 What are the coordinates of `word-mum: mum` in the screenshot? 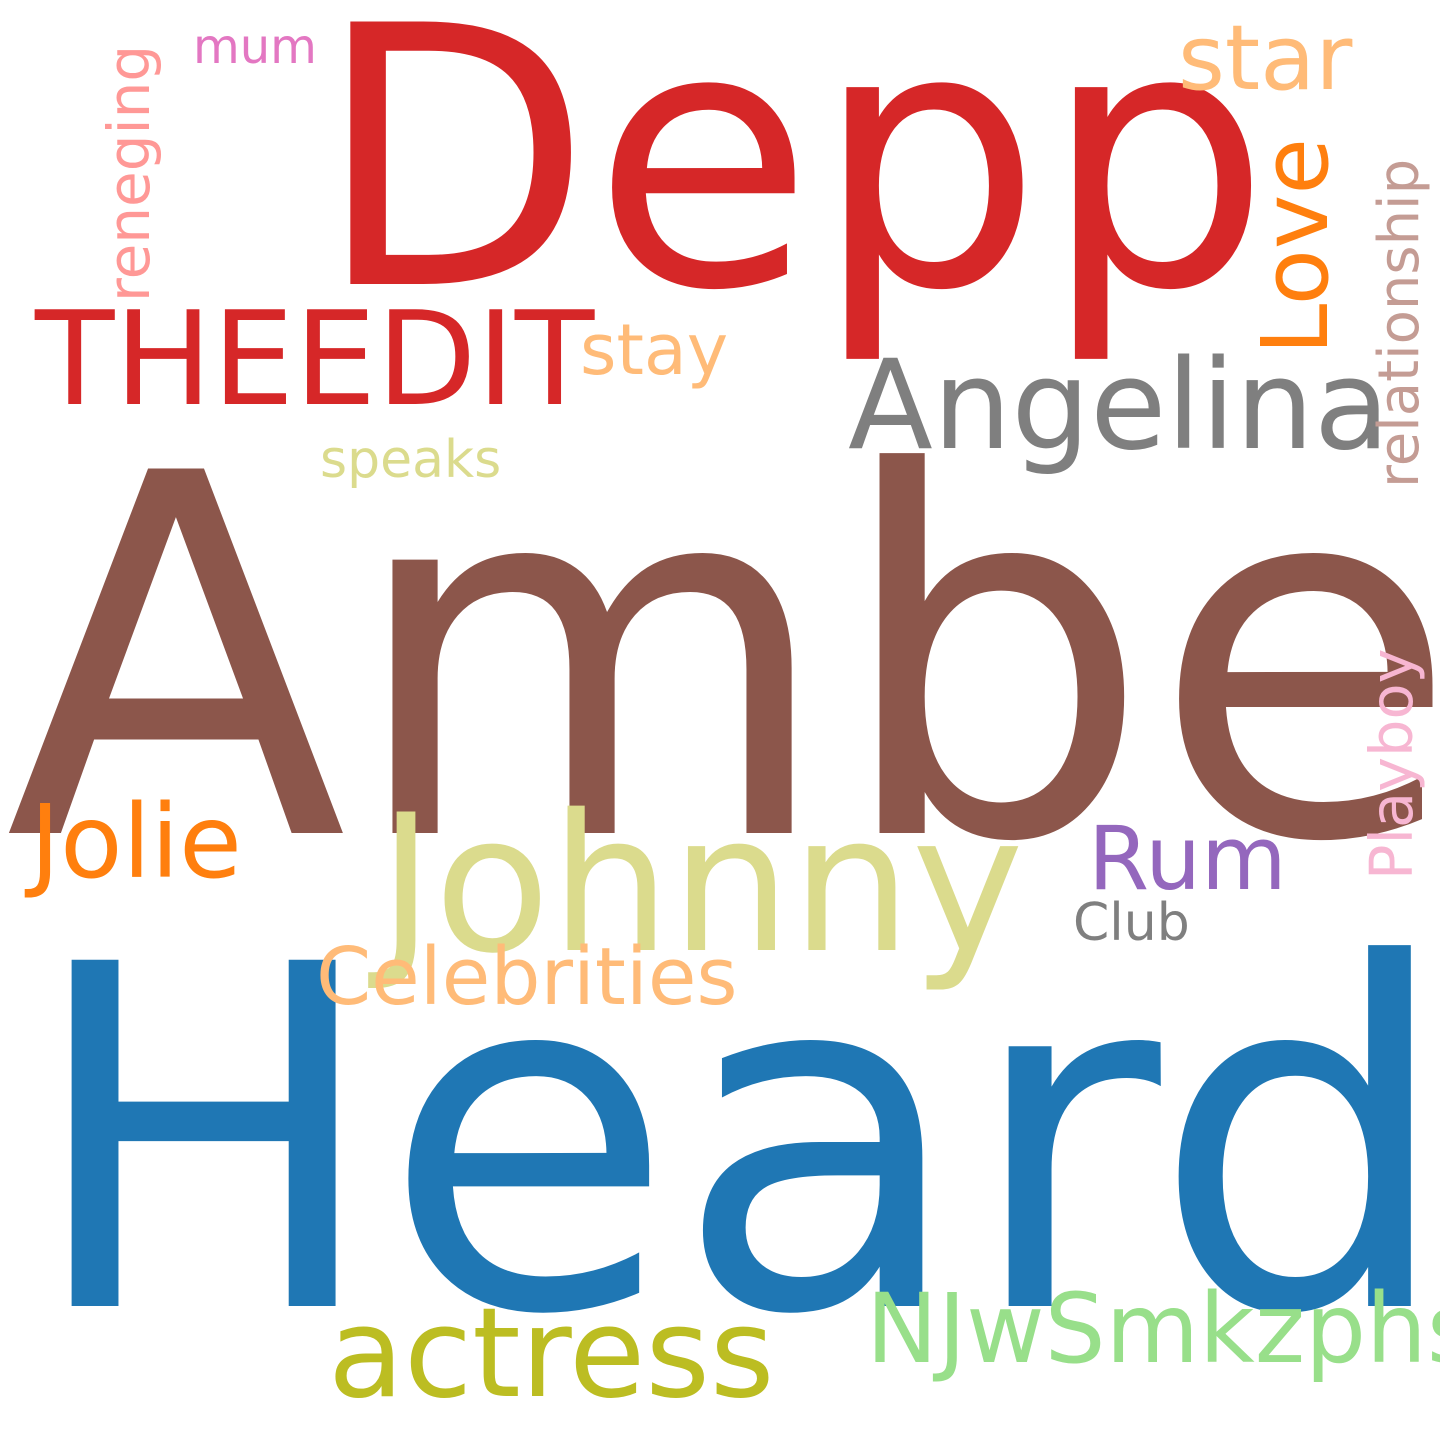 It's located at (255, 47).